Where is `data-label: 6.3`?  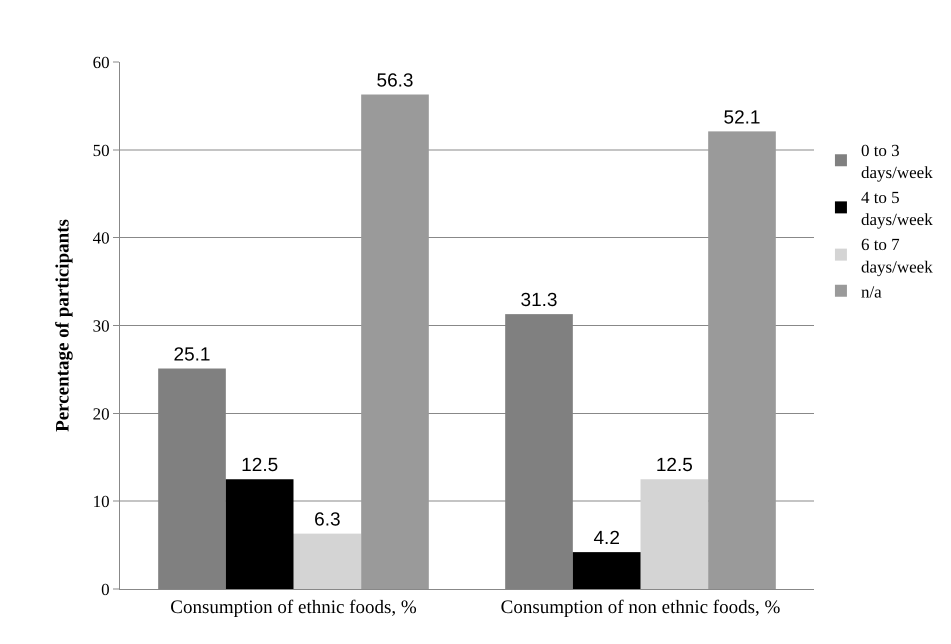 data-label: 6.3 is located at coordinates (327, 520).